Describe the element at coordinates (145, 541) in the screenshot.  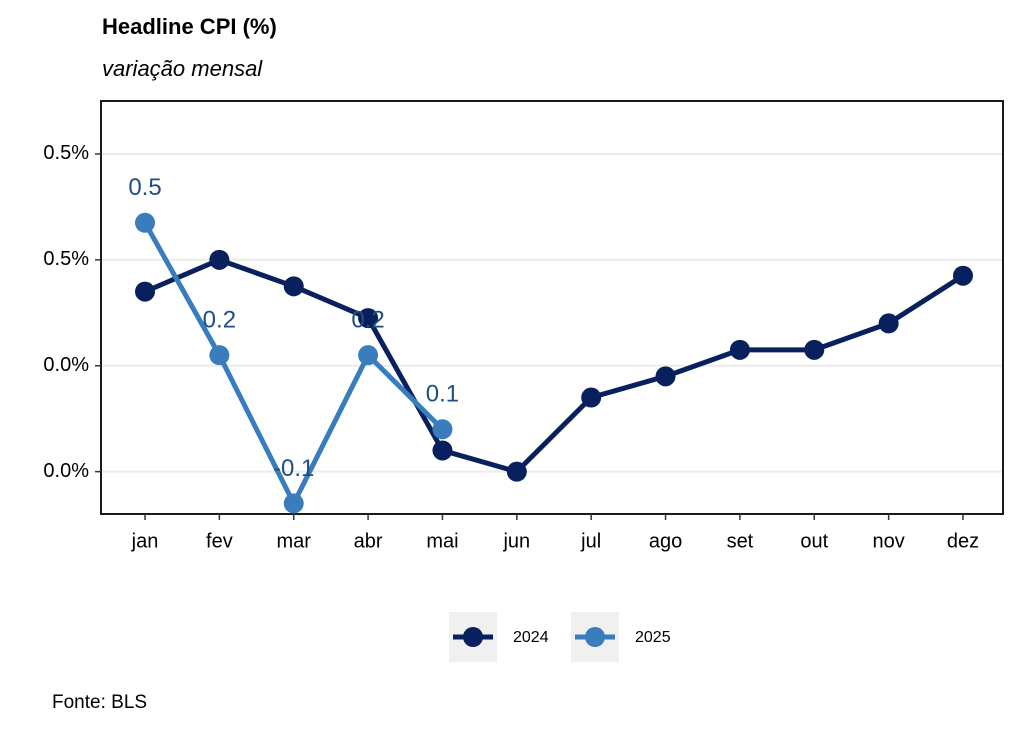
I see `x-tick-label: jan` at that location.